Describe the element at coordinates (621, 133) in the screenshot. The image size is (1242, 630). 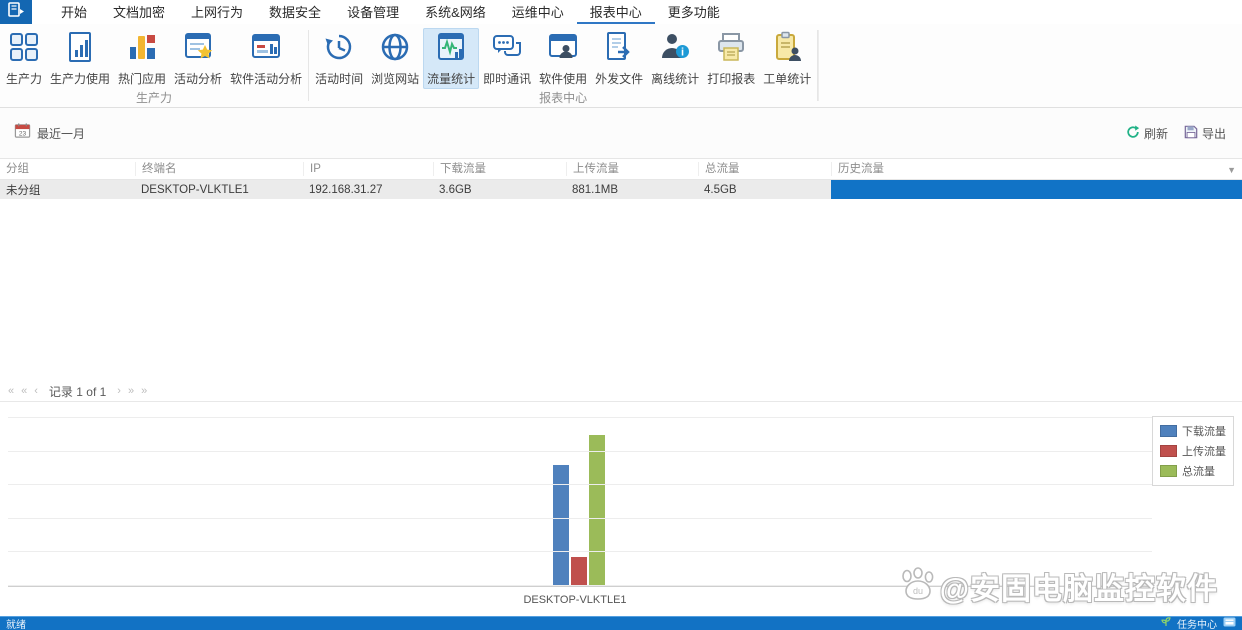
I see `filter-bar: 23 最近一月 刷新 导出` at that location.